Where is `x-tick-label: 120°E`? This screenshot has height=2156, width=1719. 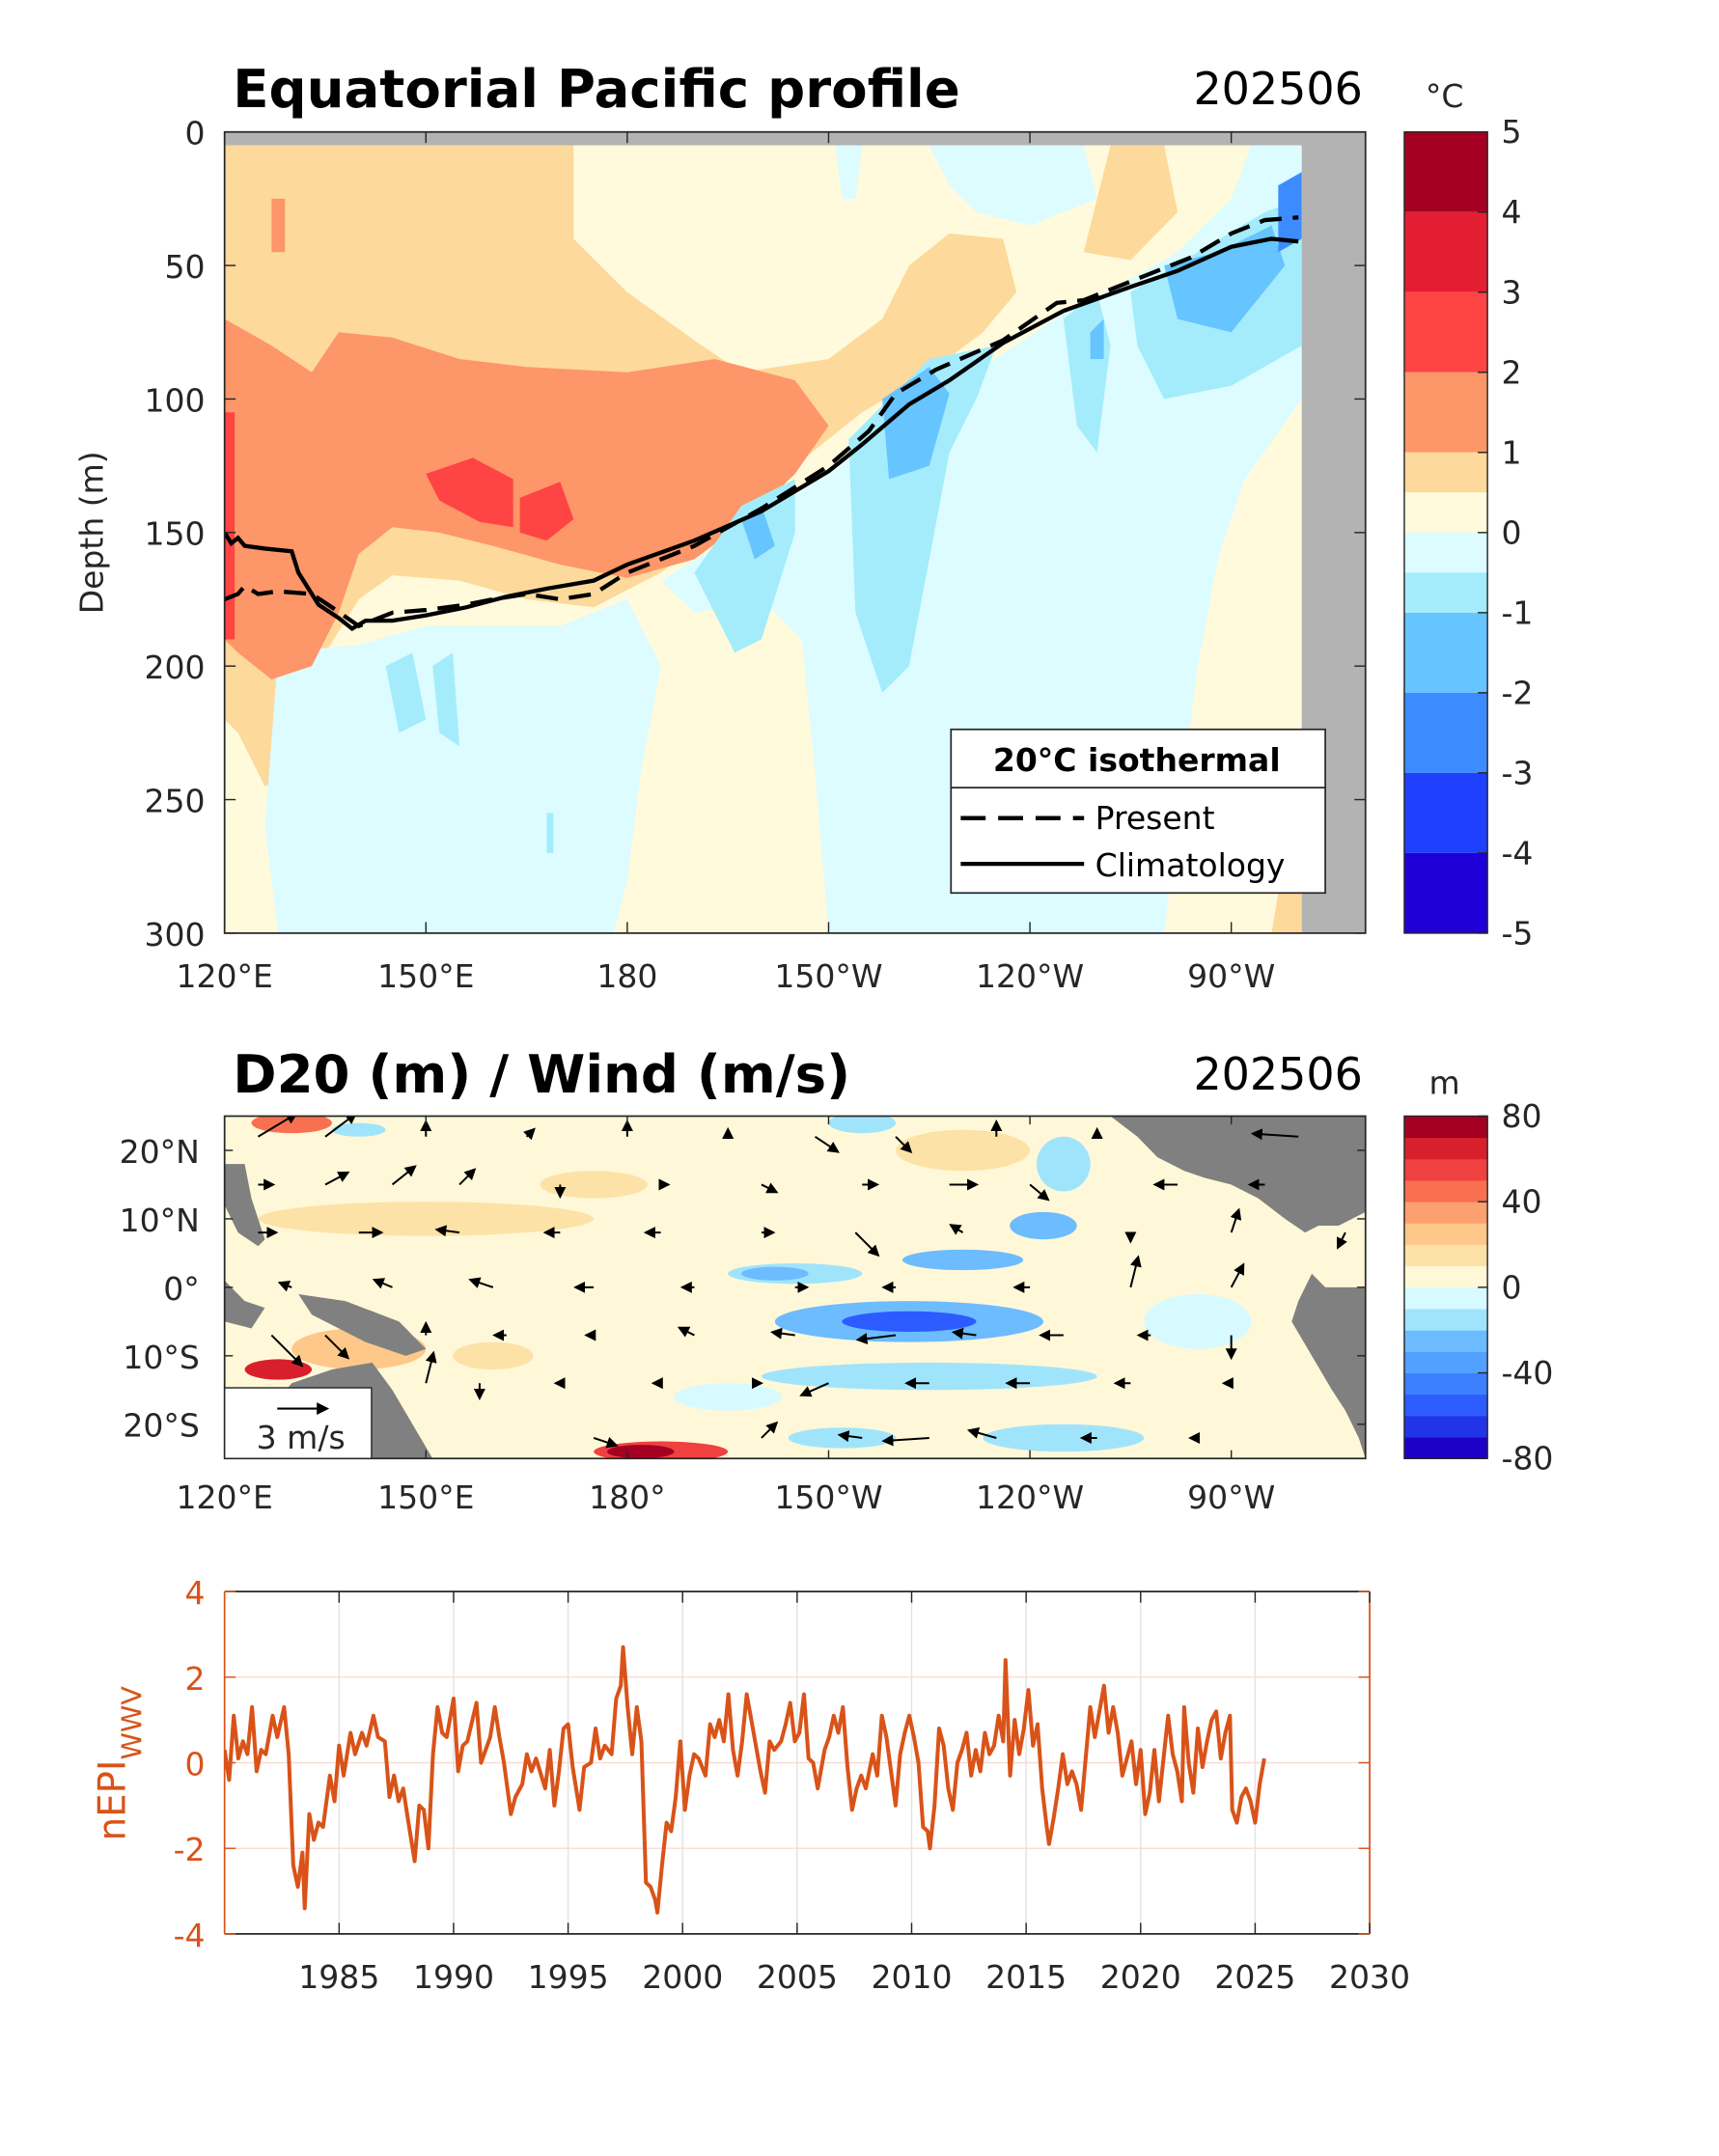 x-tick-label: 120°E is located at coordinates (224, 1497).